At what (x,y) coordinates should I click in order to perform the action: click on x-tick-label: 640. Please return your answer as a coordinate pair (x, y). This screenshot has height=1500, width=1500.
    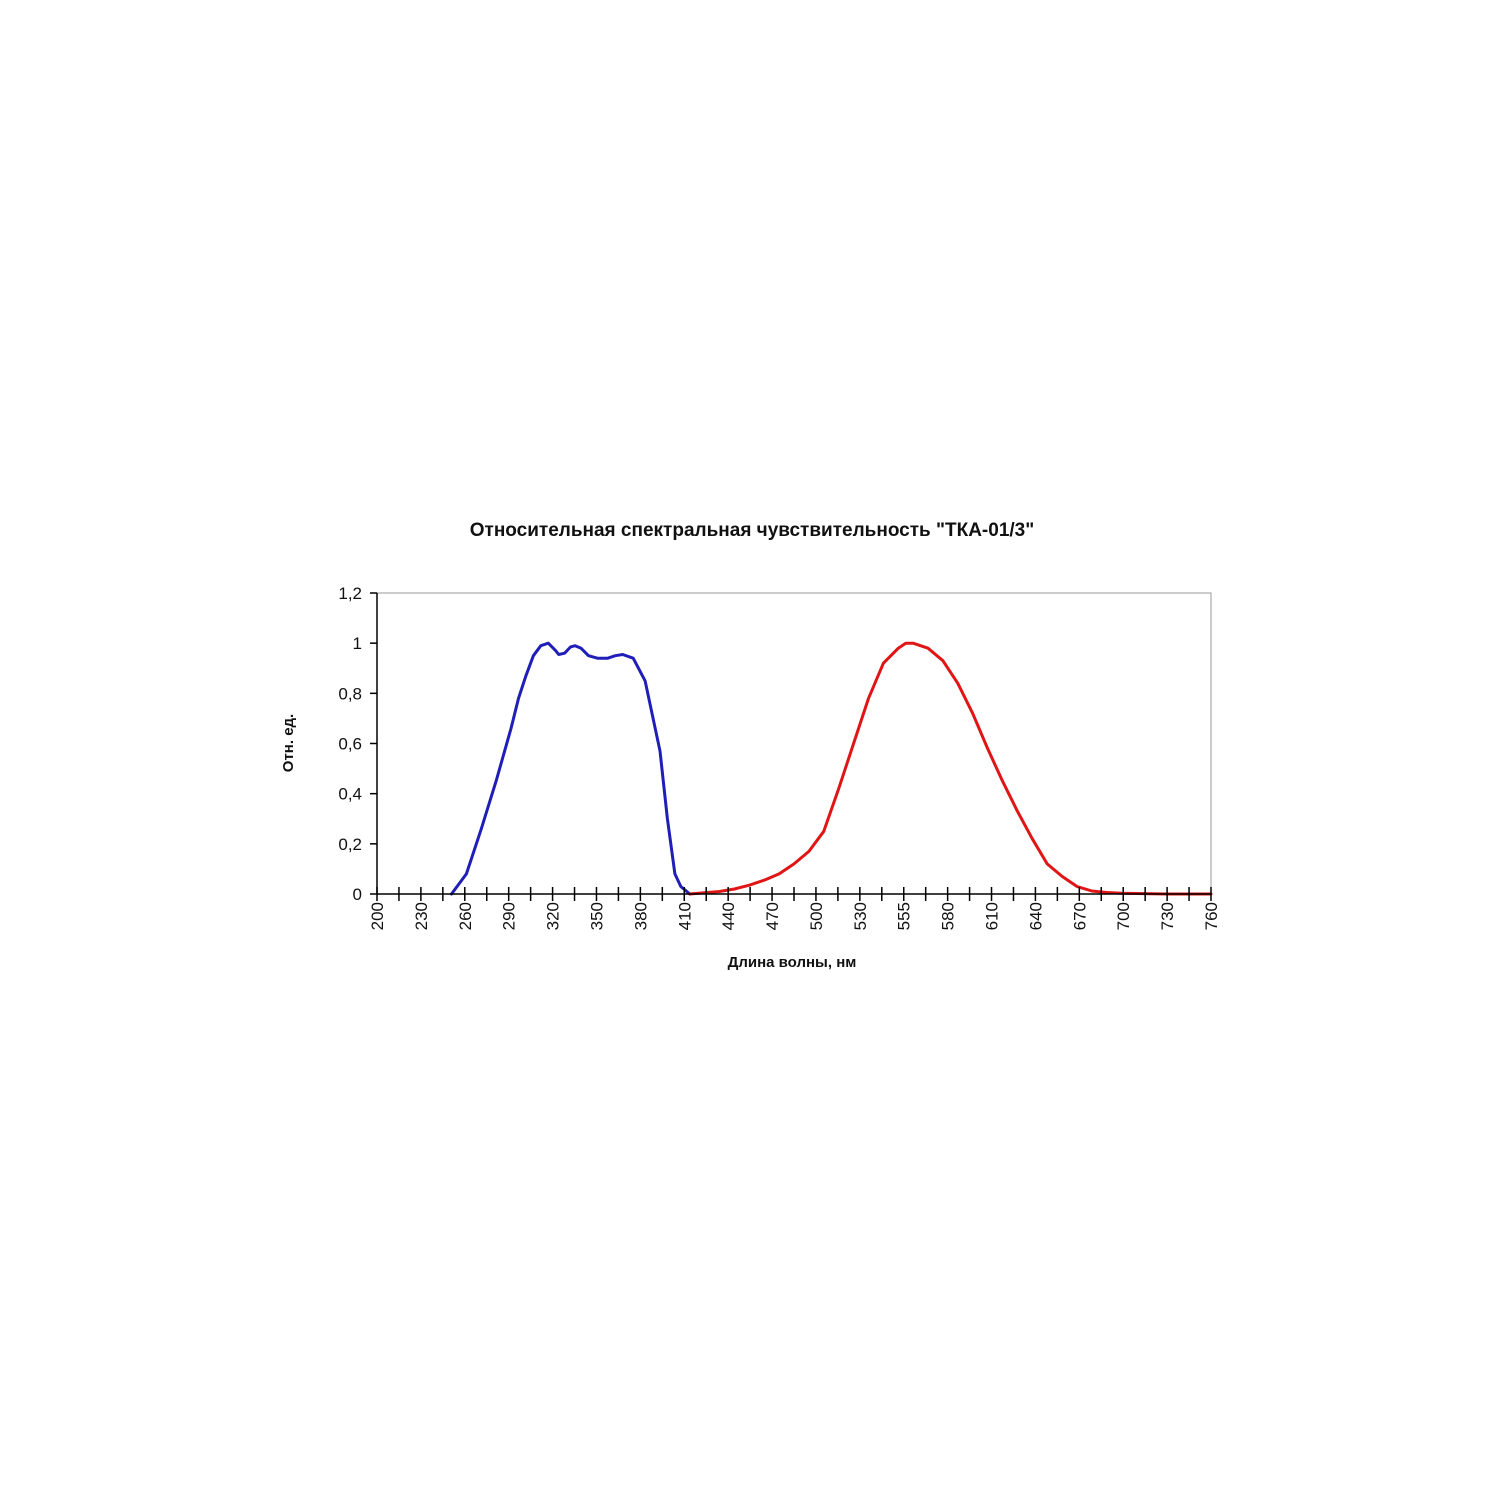
    Looking at the image, I should click on (1035, 916).